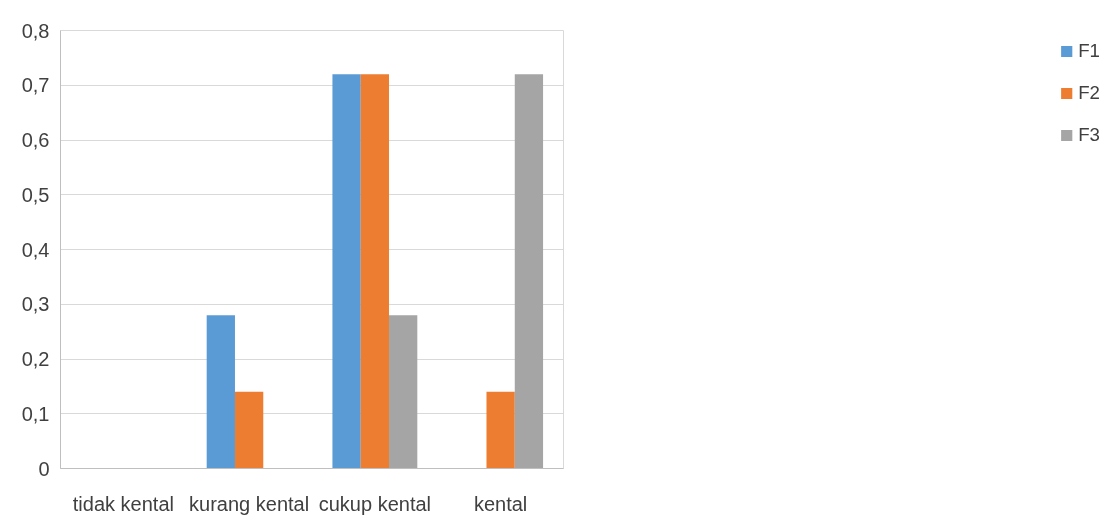 The height and width of the screenshot is (527, 1114). What do you see at coordinates (35, 194) in the screenshot?
I see `y-tick-label: 0,5` at bounding box center [35, 194].